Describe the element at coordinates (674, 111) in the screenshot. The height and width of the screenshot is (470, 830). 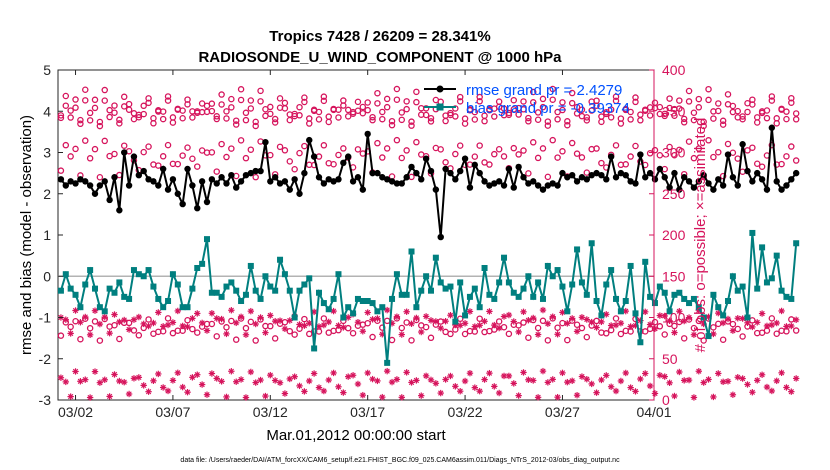
I see `y2-tick-label: 350` at that location.